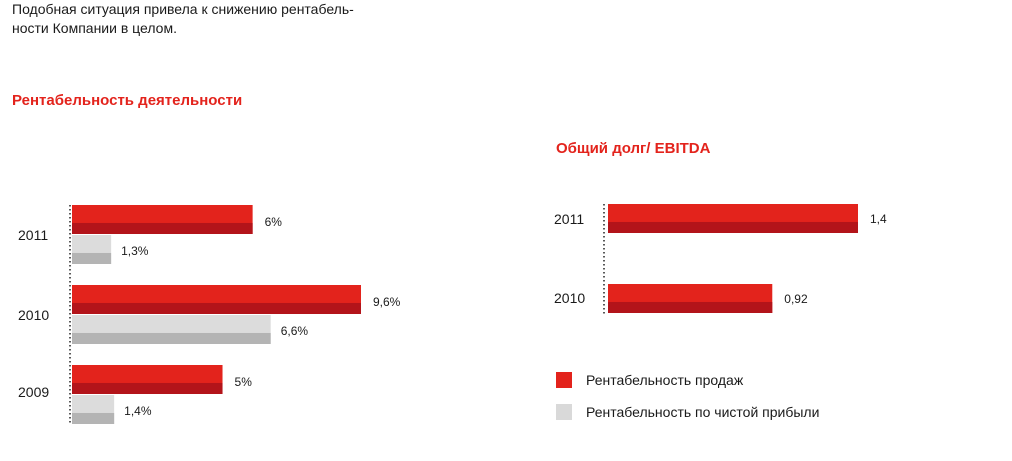 The image size is (1012, 461). Describe the element at coordinates (665, 380) in the screenshot. I see `legend-label: Рентабельность продаж` at that location.